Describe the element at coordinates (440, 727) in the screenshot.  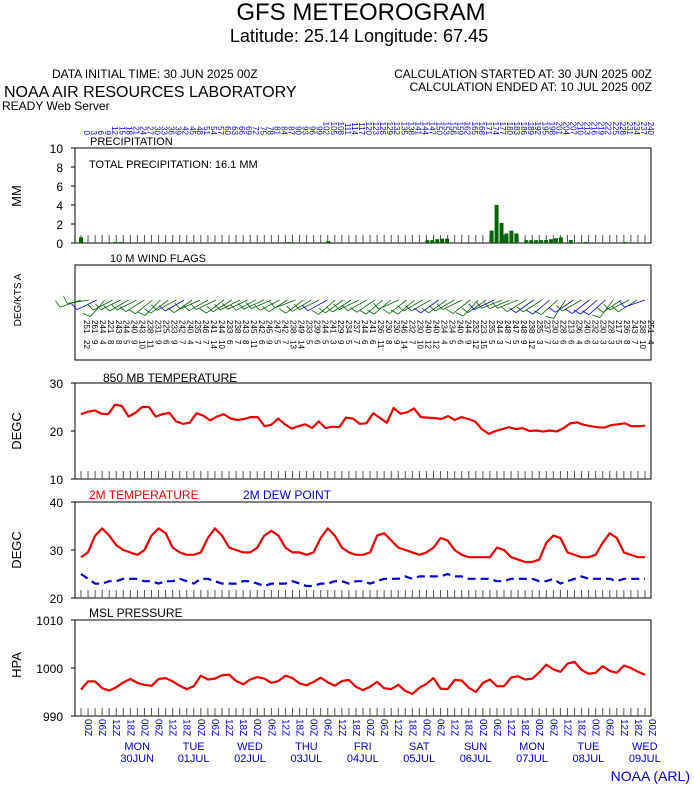
I see `time-label: 06Z` at that location.